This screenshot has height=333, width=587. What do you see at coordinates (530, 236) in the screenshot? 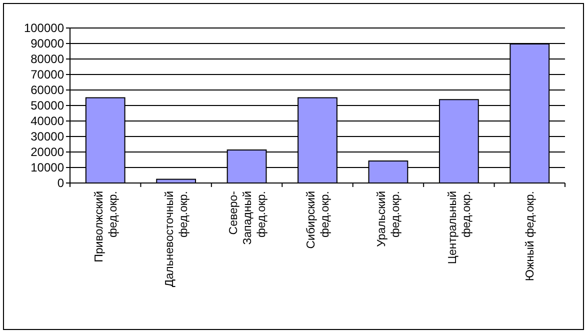
I see `x-tick-label: Южный фед.окр.` at bounding box center [530, 236].